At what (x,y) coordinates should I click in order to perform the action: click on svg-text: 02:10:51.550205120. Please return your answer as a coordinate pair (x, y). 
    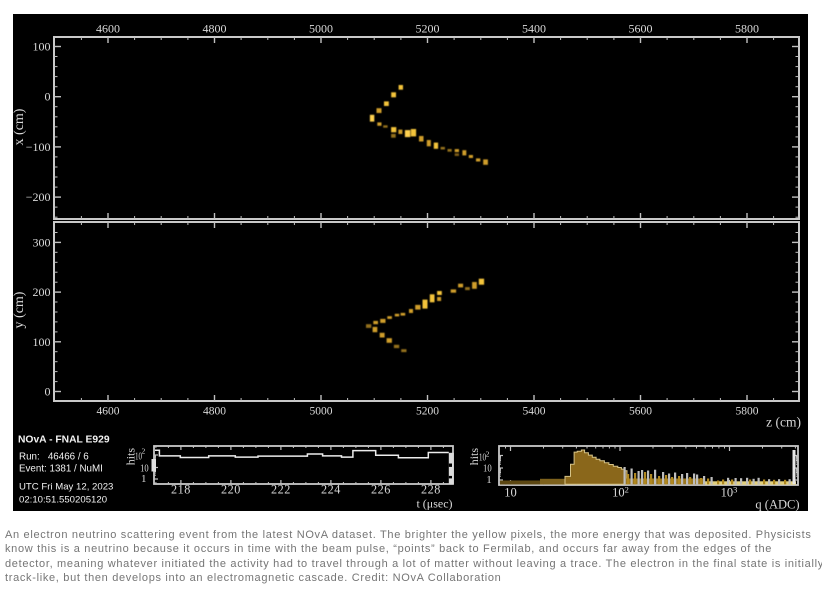
    Looking at the image, I should click on (63, 500).